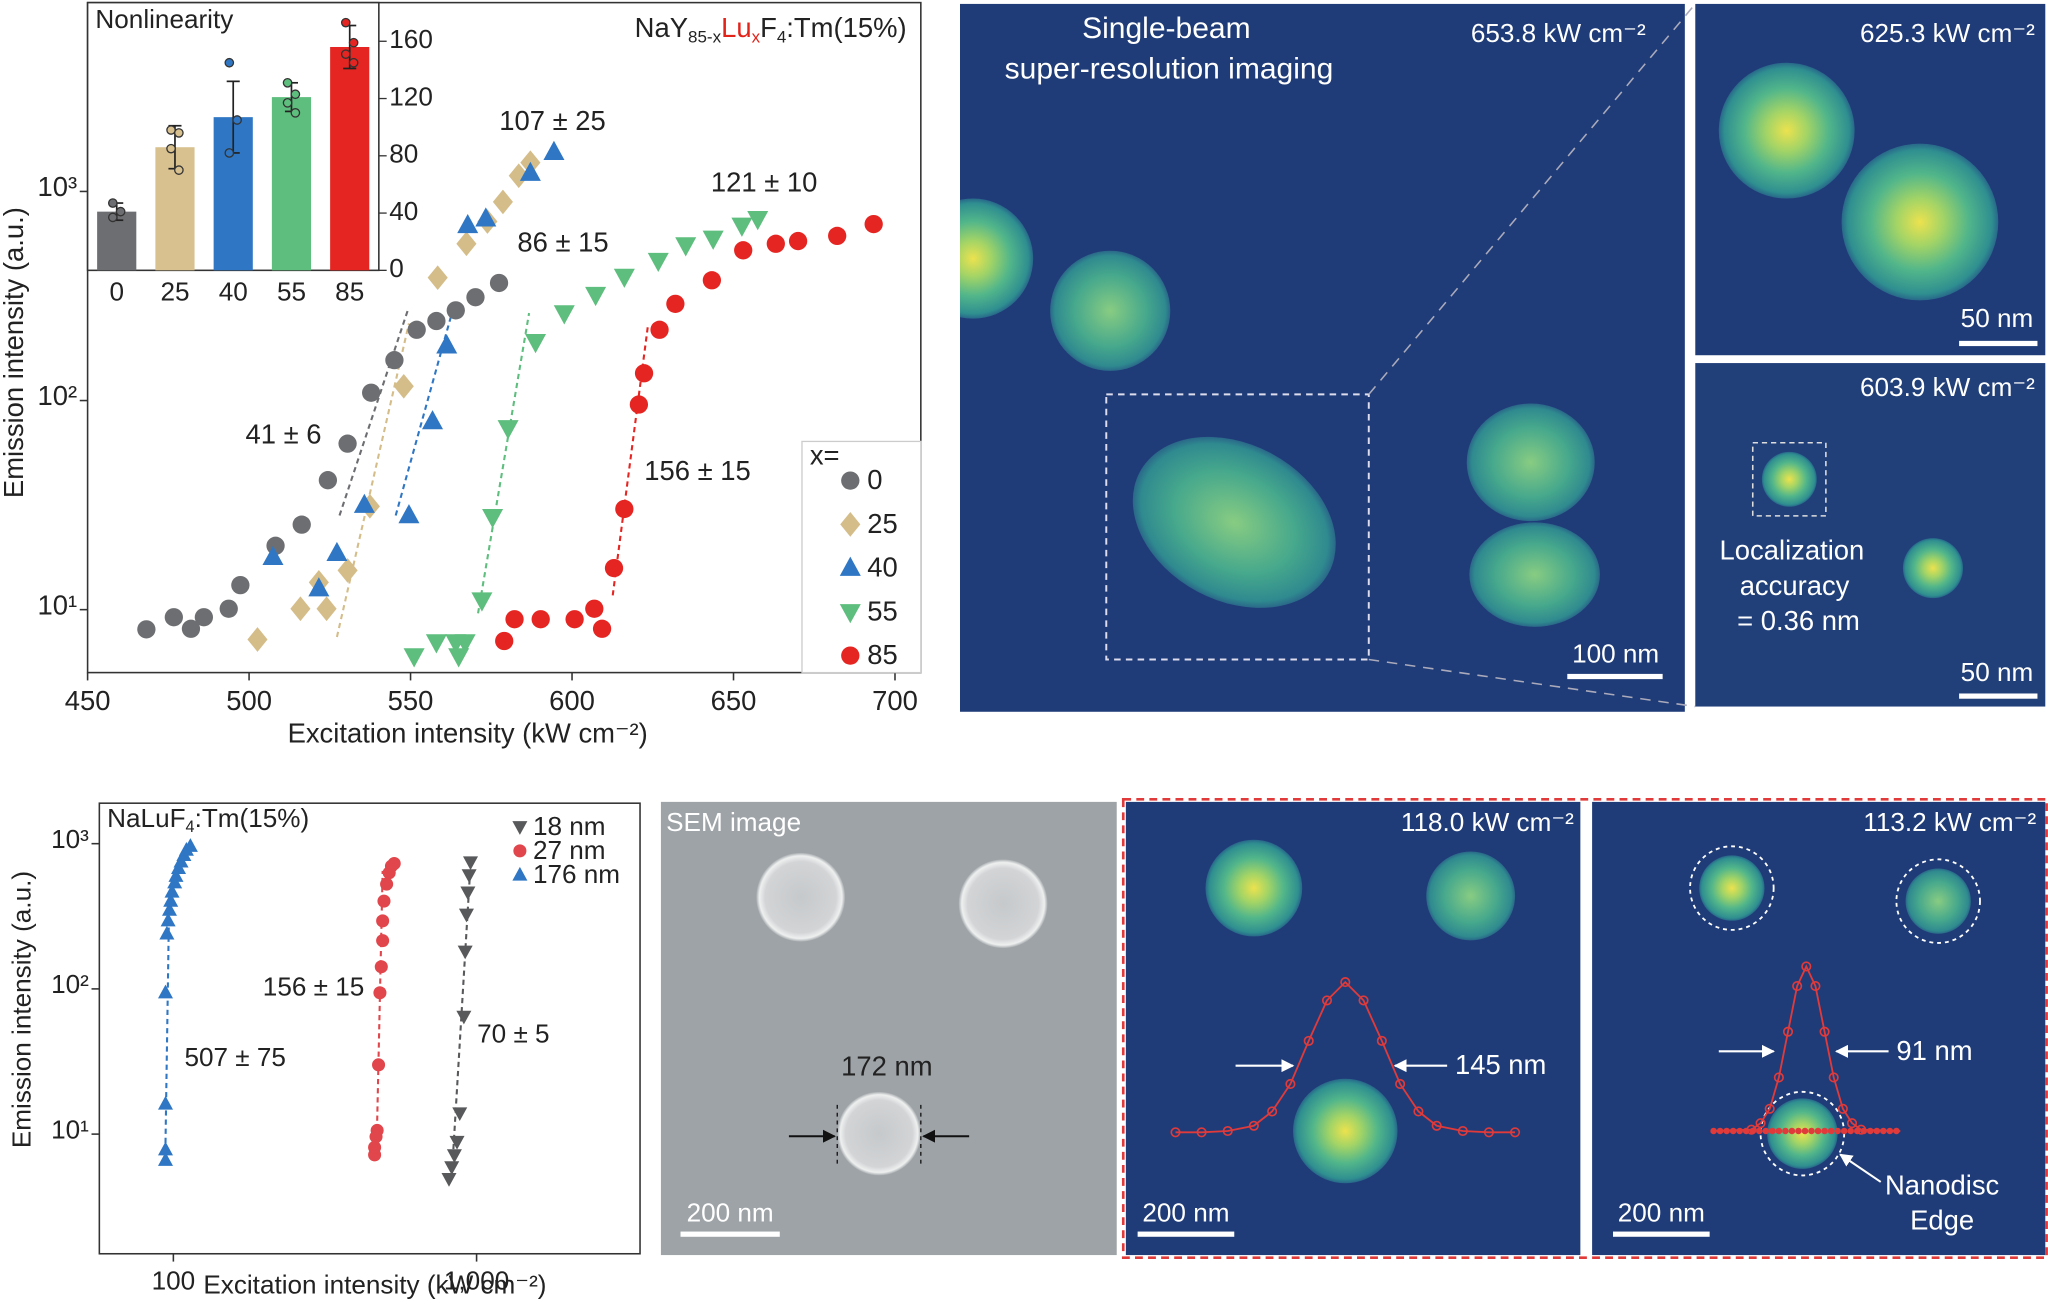 The width and height of the screenshot is (2048, 1306). Describe the element at coordinates (291, 292) in the screenshot. I see `x-tick-label: 55` at that location.